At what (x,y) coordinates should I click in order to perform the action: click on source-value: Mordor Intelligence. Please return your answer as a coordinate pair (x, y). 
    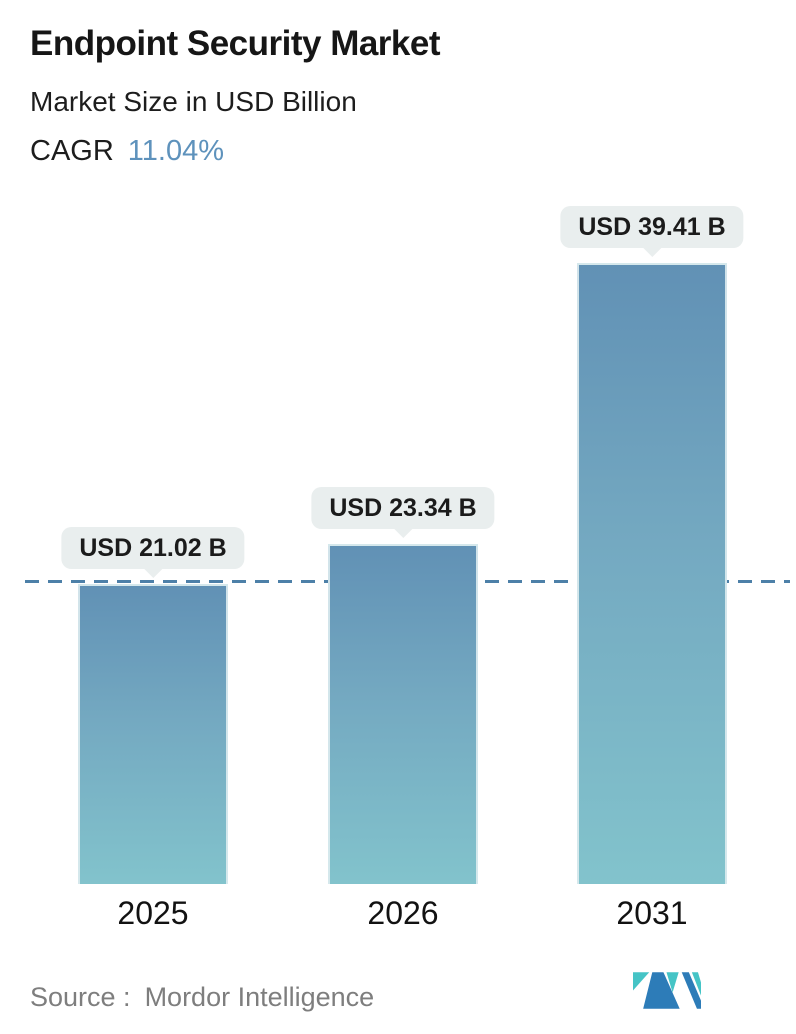
    Looking at the image, I should click on (259, 997).